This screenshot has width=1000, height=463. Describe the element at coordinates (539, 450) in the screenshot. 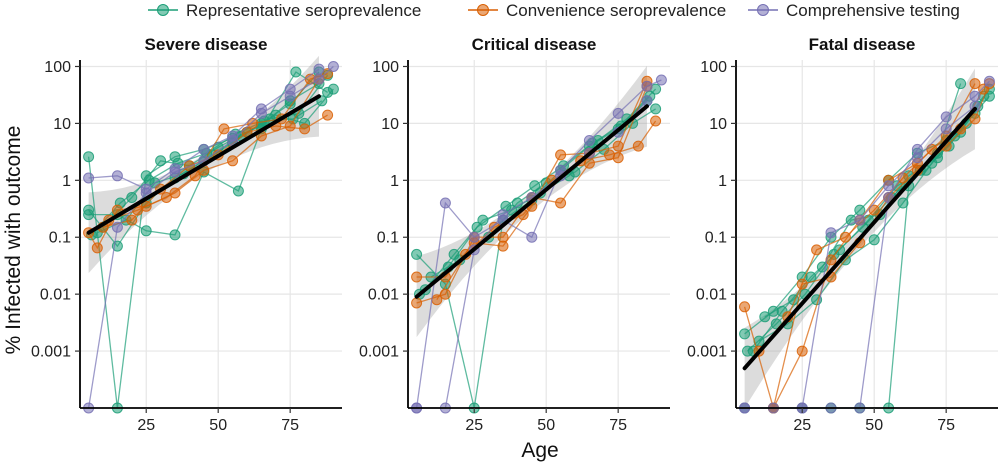

I see `x-axis-title: Age` at that location.